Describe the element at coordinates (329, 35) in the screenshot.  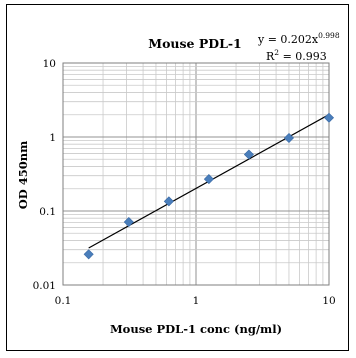
I see `equation-exponent: 0.998` at that location.